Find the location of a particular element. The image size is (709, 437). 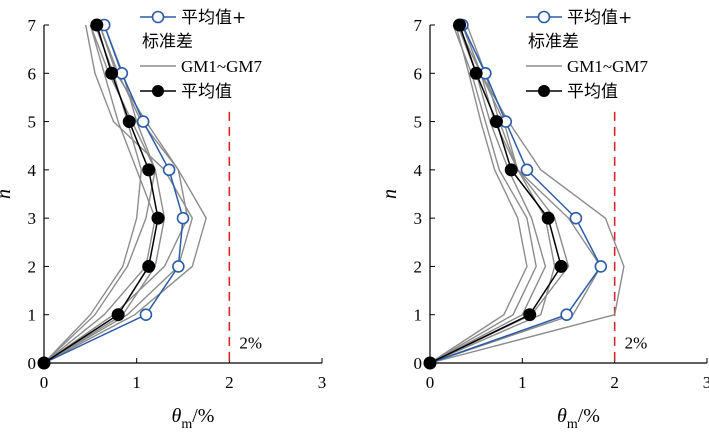

record-line-gm3 is located at coordinates (492, 194).